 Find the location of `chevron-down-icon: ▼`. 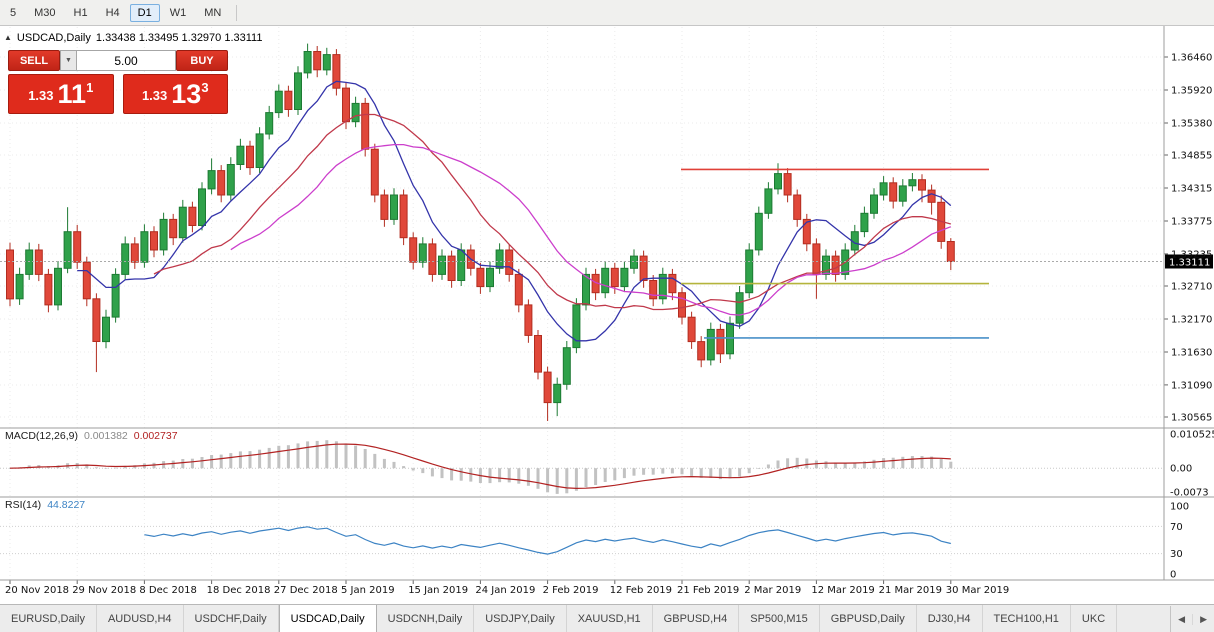

chevron-down-icon: ▼ is located at coordinates (68, 60).